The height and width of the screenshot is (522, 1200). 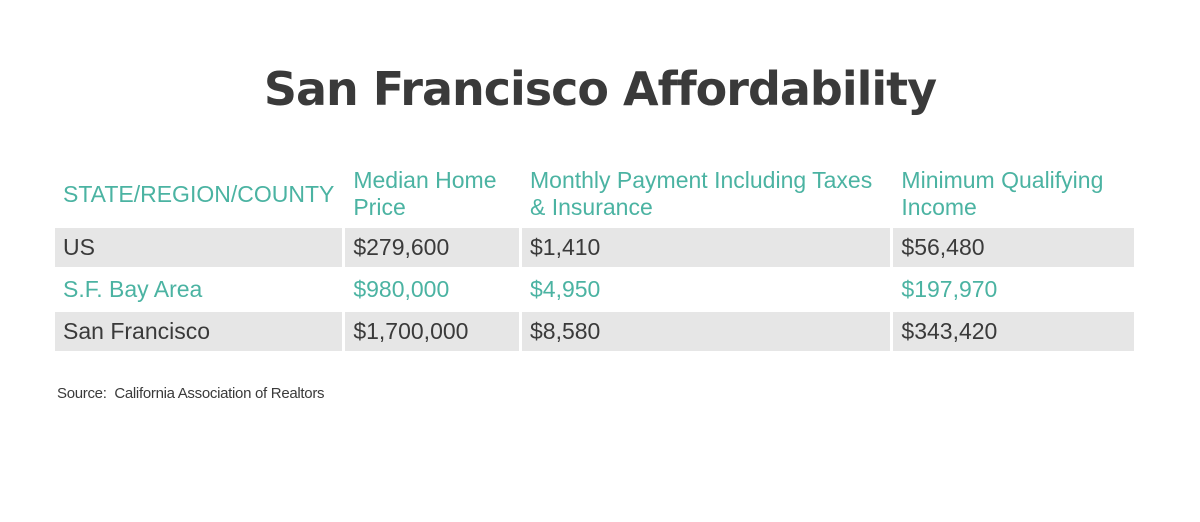 I want to click on cell-monthly-payment: $4,950, so click(x=706, y=289).